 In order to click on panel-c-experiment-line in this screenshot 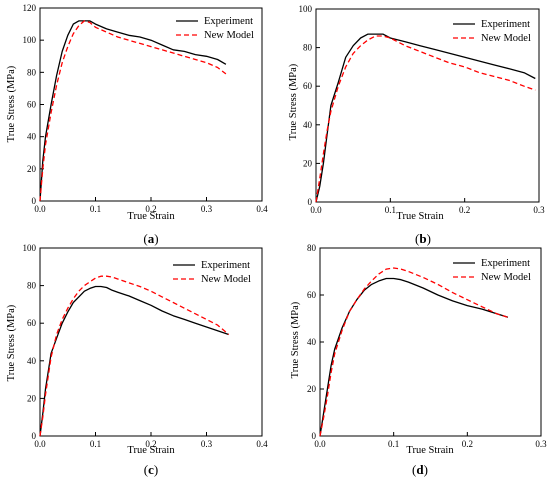, I will do `click(134, 361)`.